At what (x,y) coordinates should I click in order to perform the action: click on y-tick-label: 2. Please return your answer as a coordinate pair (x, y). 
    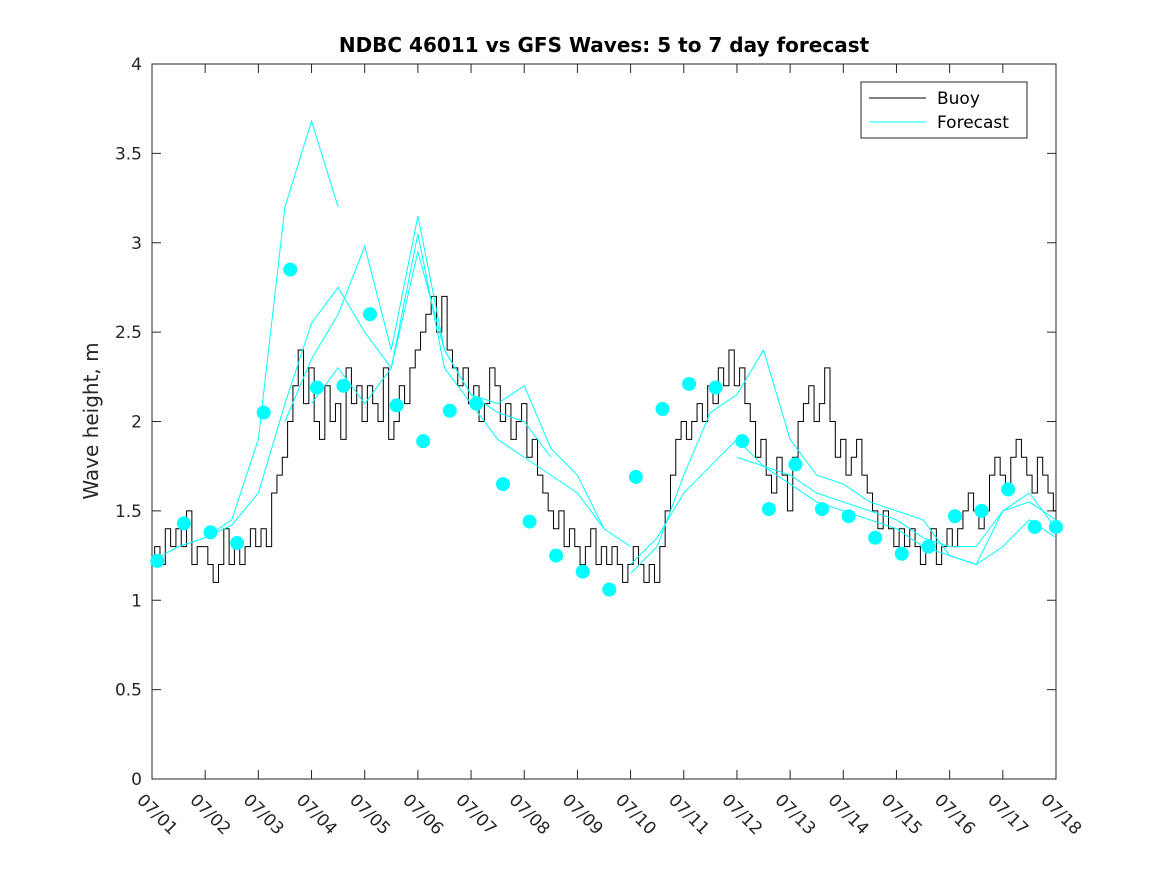
    Looking at the image, I should click on (136, 423).